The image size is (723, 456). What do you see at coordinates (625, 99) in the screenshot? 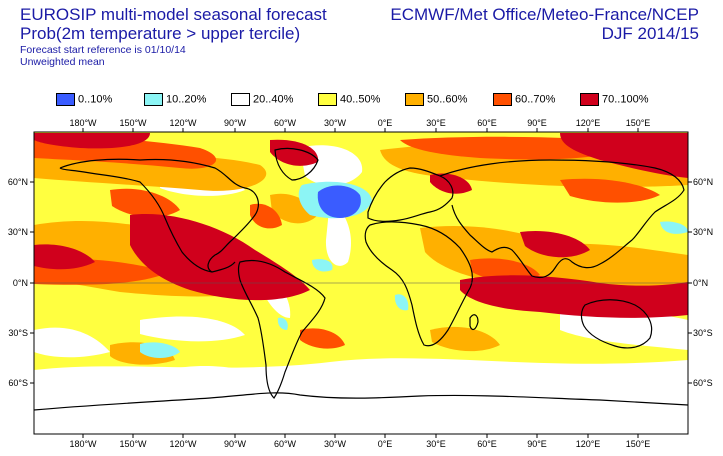
I see `legend-label-6: 70..100%` at bounding box center [625, 99].